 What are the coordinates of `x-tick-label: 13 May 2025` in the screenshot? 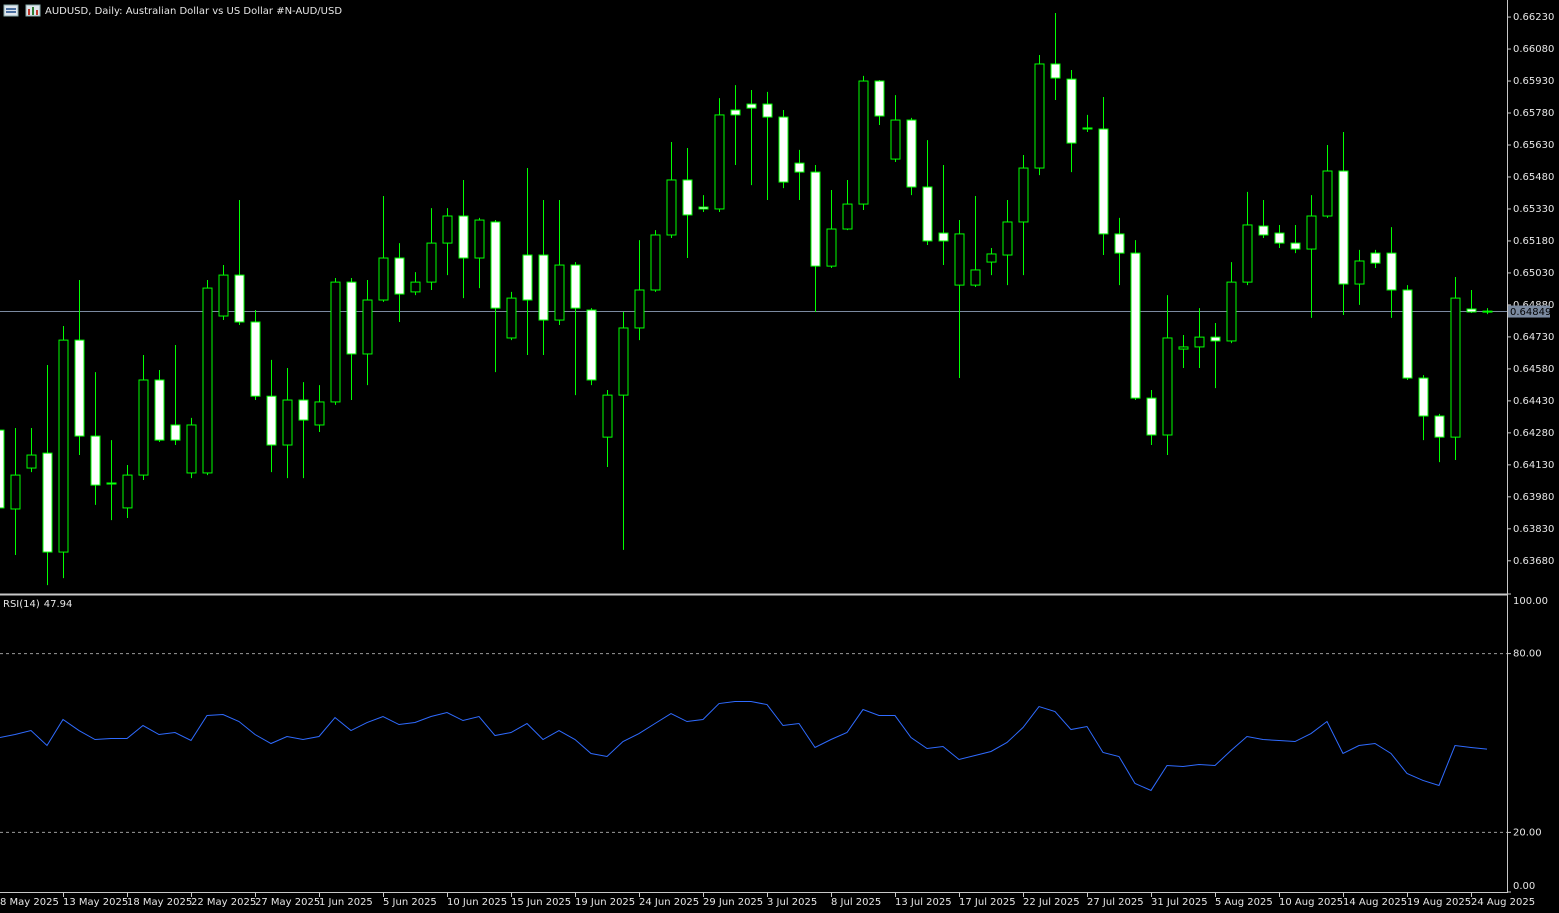 It's located at (95, 902).